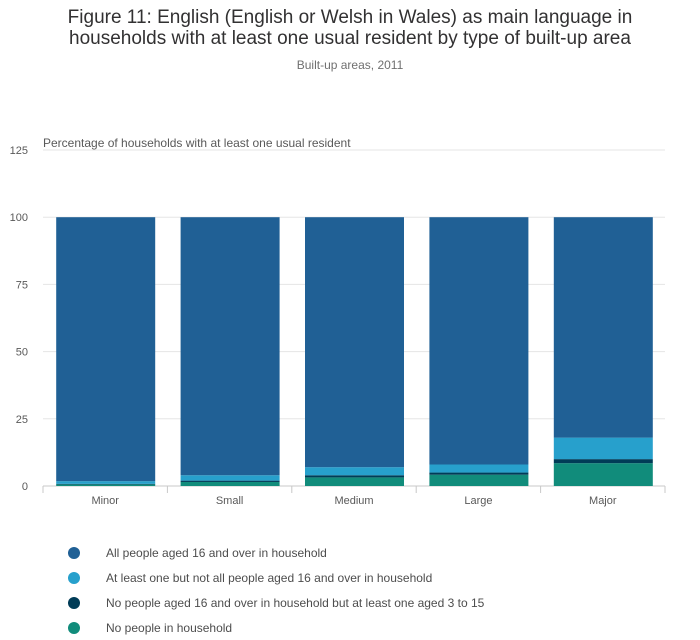  What do you see at coordinates (25, 487) in the screenshot?
I see `y-tick-label: 0` at bounding box center [25, 487].